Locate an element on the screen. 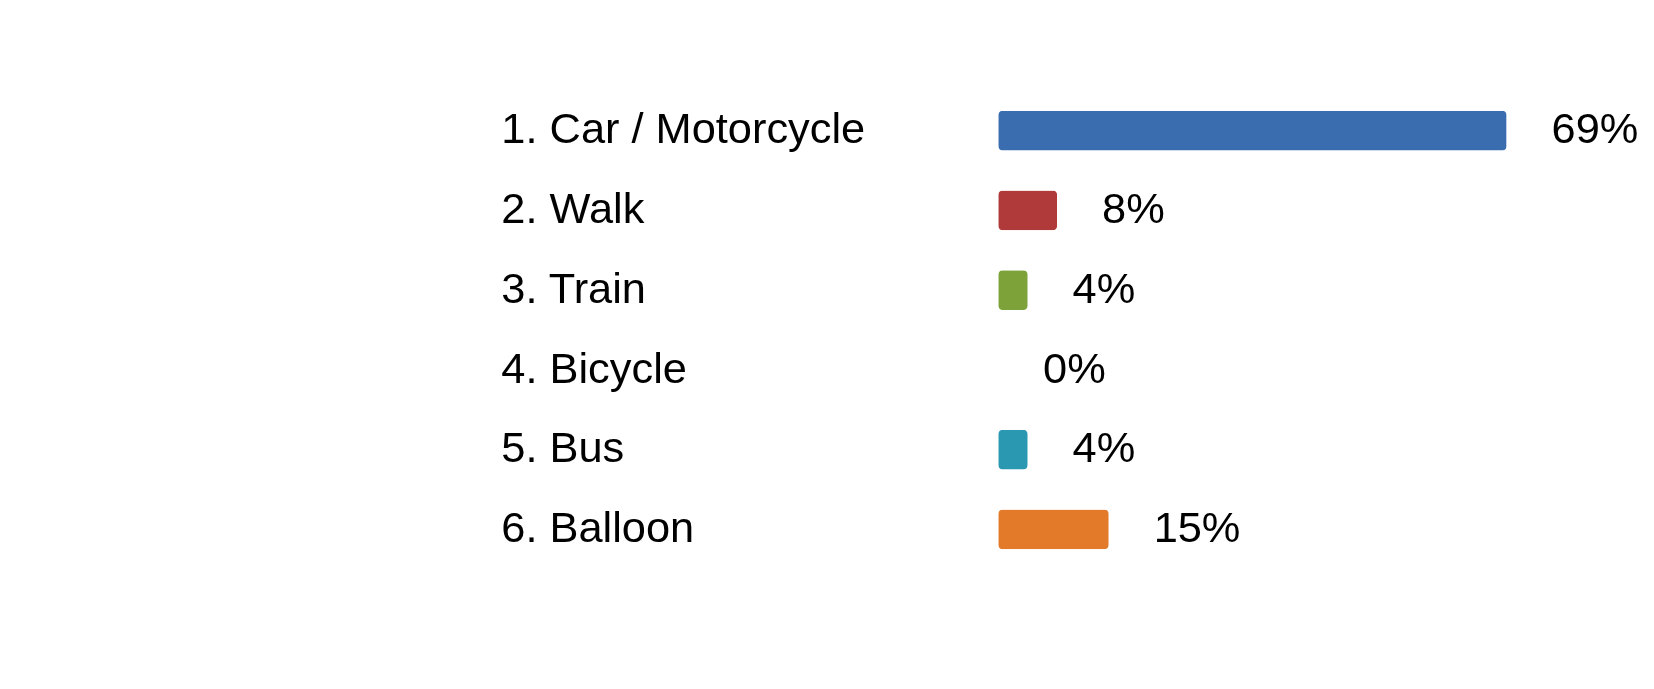  data-label: 15% is located at coordinates (1197, 527).